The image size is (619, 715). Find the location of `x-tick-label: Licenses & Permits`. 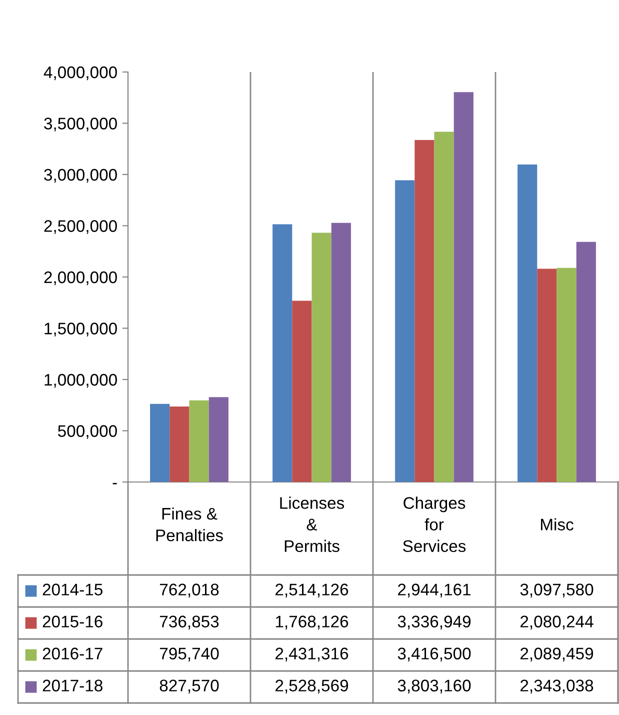

x-tick-label: Licenses & Permits is located at coordinates (312, 524).